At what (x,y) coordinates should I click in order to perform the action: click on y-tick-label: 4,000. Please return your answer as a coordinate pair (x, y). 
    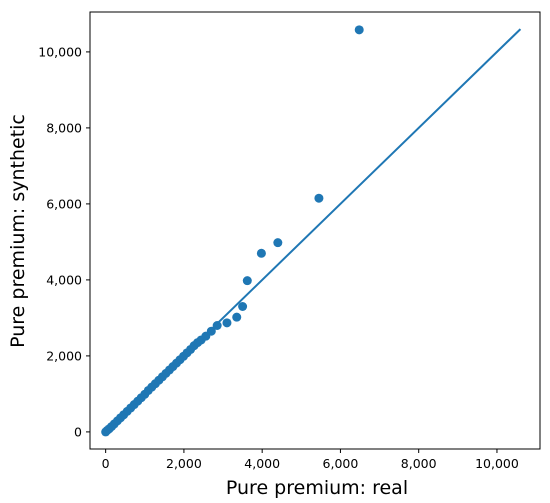
    Looking at the image, I should click on (64, 279).